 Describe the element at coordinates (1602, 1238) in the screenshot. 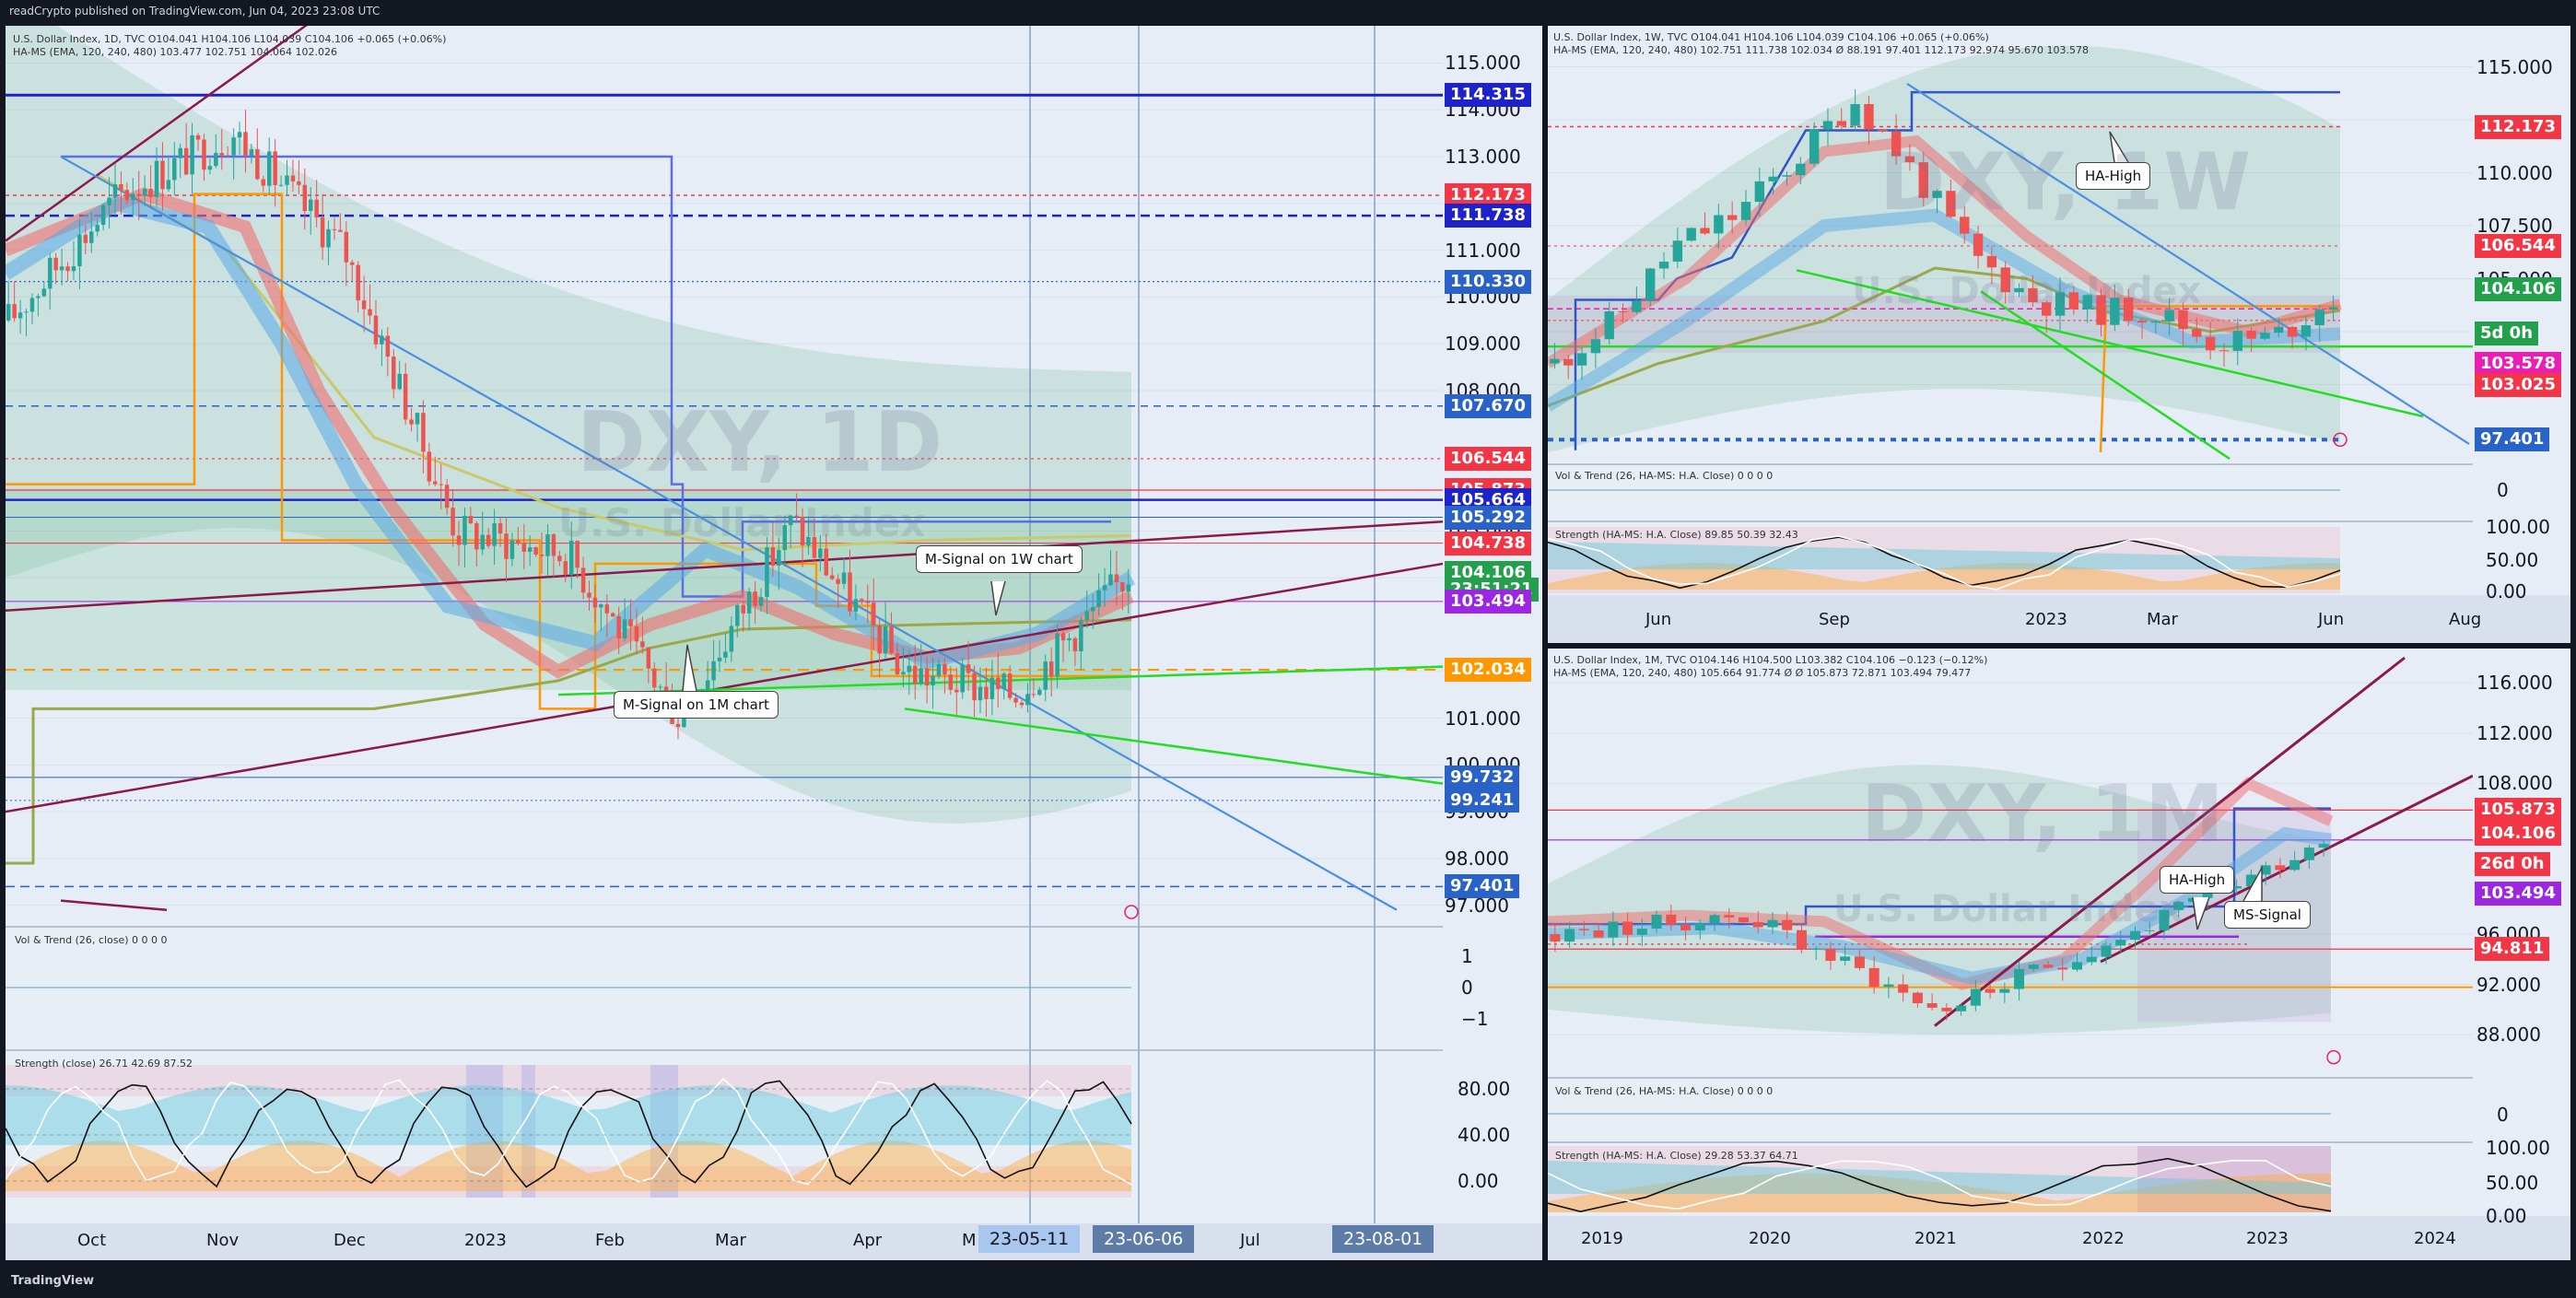

I see `monthly-x-tick: 2019` at that location.